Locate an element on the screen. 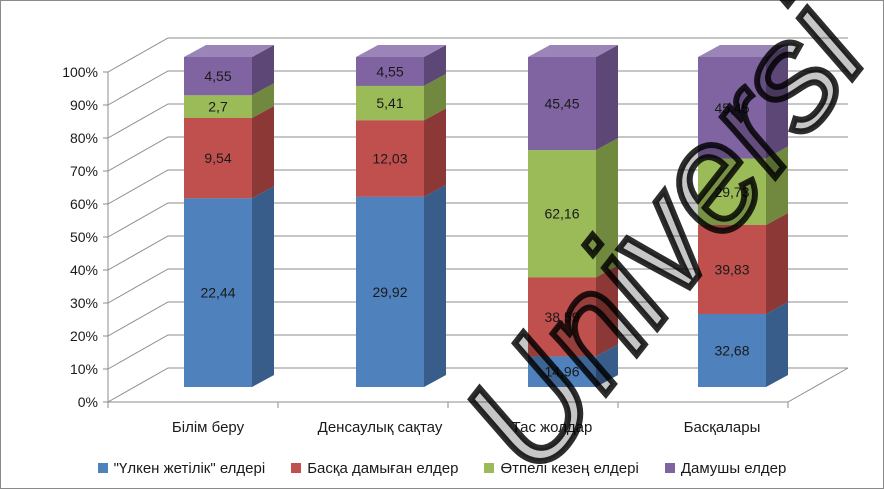  data-label: 12,03 is located at coordinates (389, 159).